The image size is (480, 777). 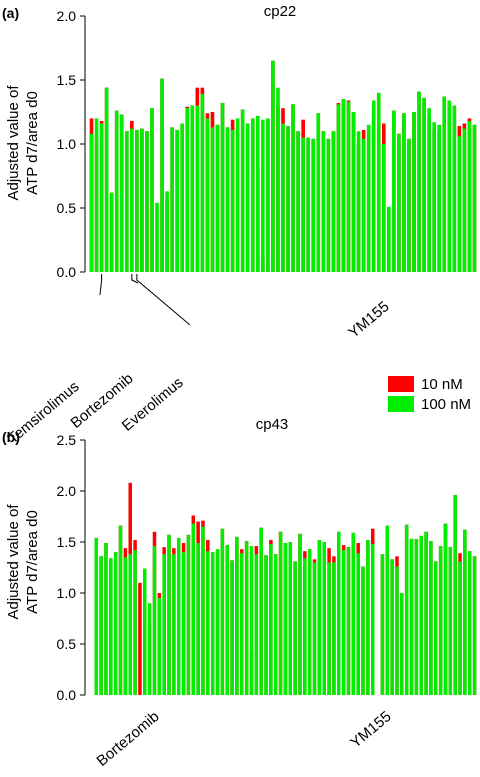 What do you see at coordinates (67, 440) in the screenshot?
I see `y-tick-label: 2.5` at bounding box center [67, 440].